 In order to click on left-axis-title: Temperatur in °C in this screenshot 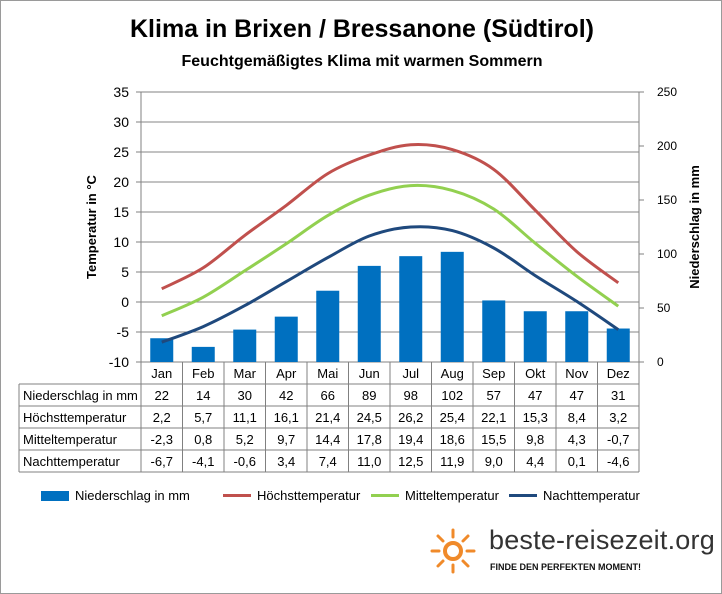, I will do `click(91, 226)`.